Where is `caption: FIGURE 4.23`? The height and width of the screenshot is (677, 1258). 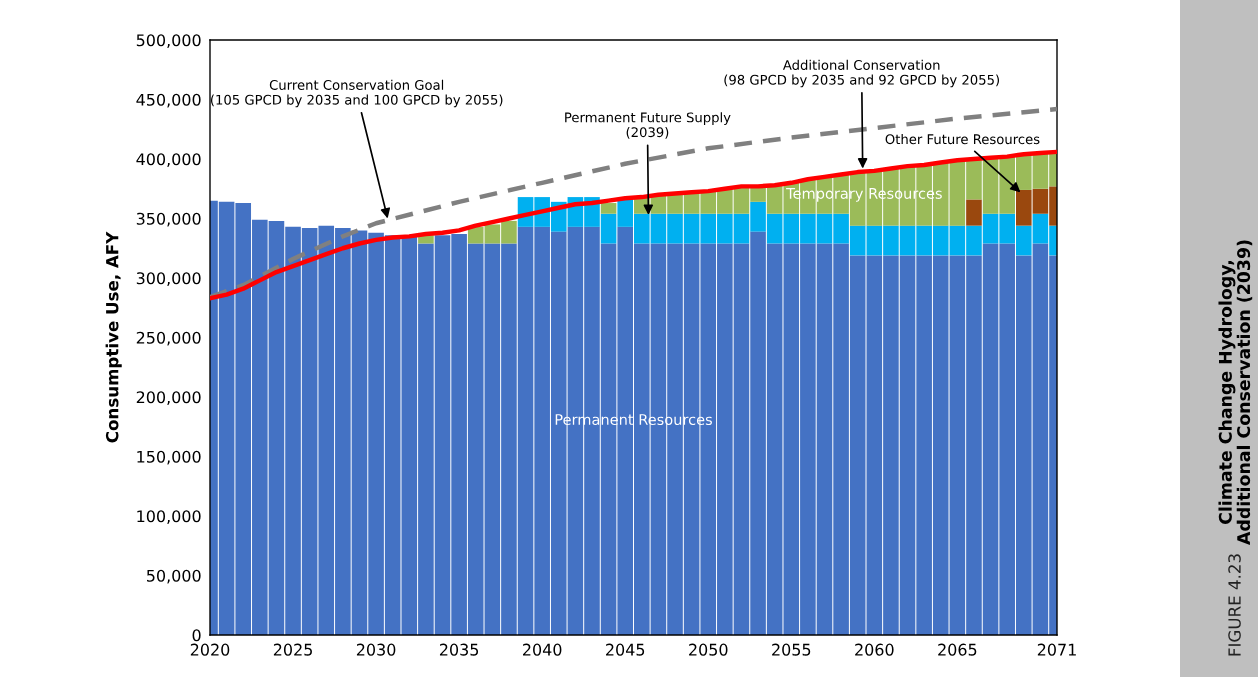 caption: FIGURE 4.23 is located at coordinates (1234, 605).